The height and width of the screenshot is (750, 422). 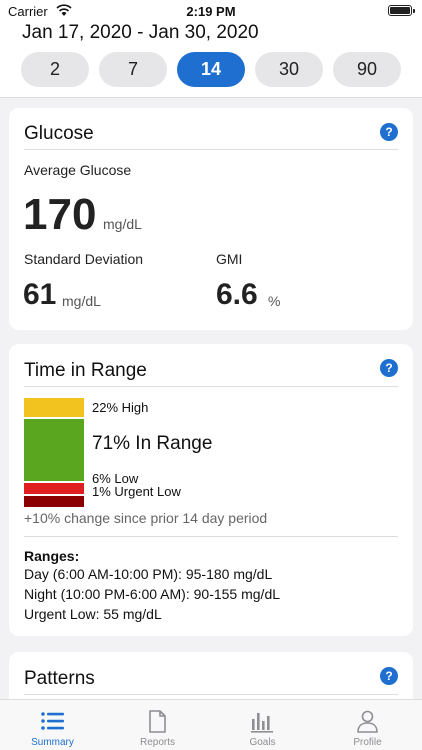 What do you see at coordinates (133, 69) in the screenshot?
I see `period-tab-7: 7` at bounding box center [133, 69].